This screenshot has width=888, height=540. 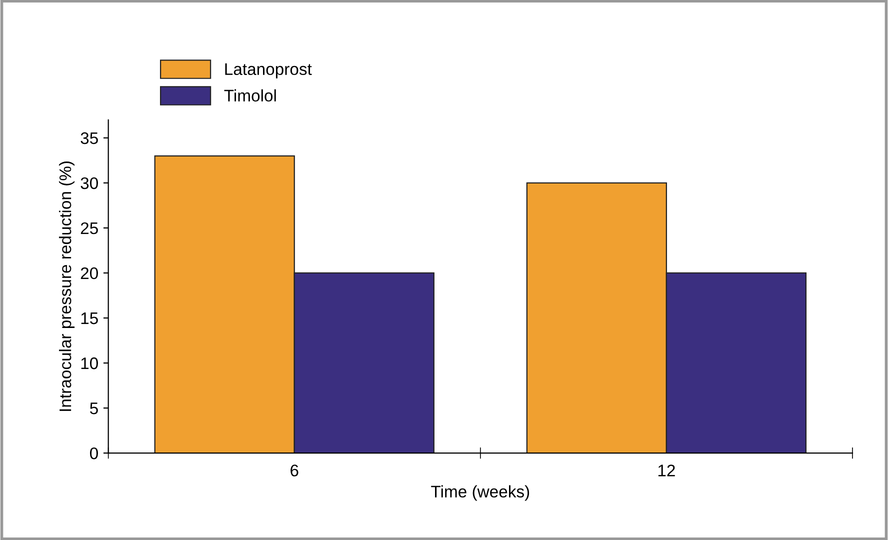 What do you see at coordinates (94, 453) in the screenshot?
I see `y-tick-label: 0` at bounding box center [94, 453].